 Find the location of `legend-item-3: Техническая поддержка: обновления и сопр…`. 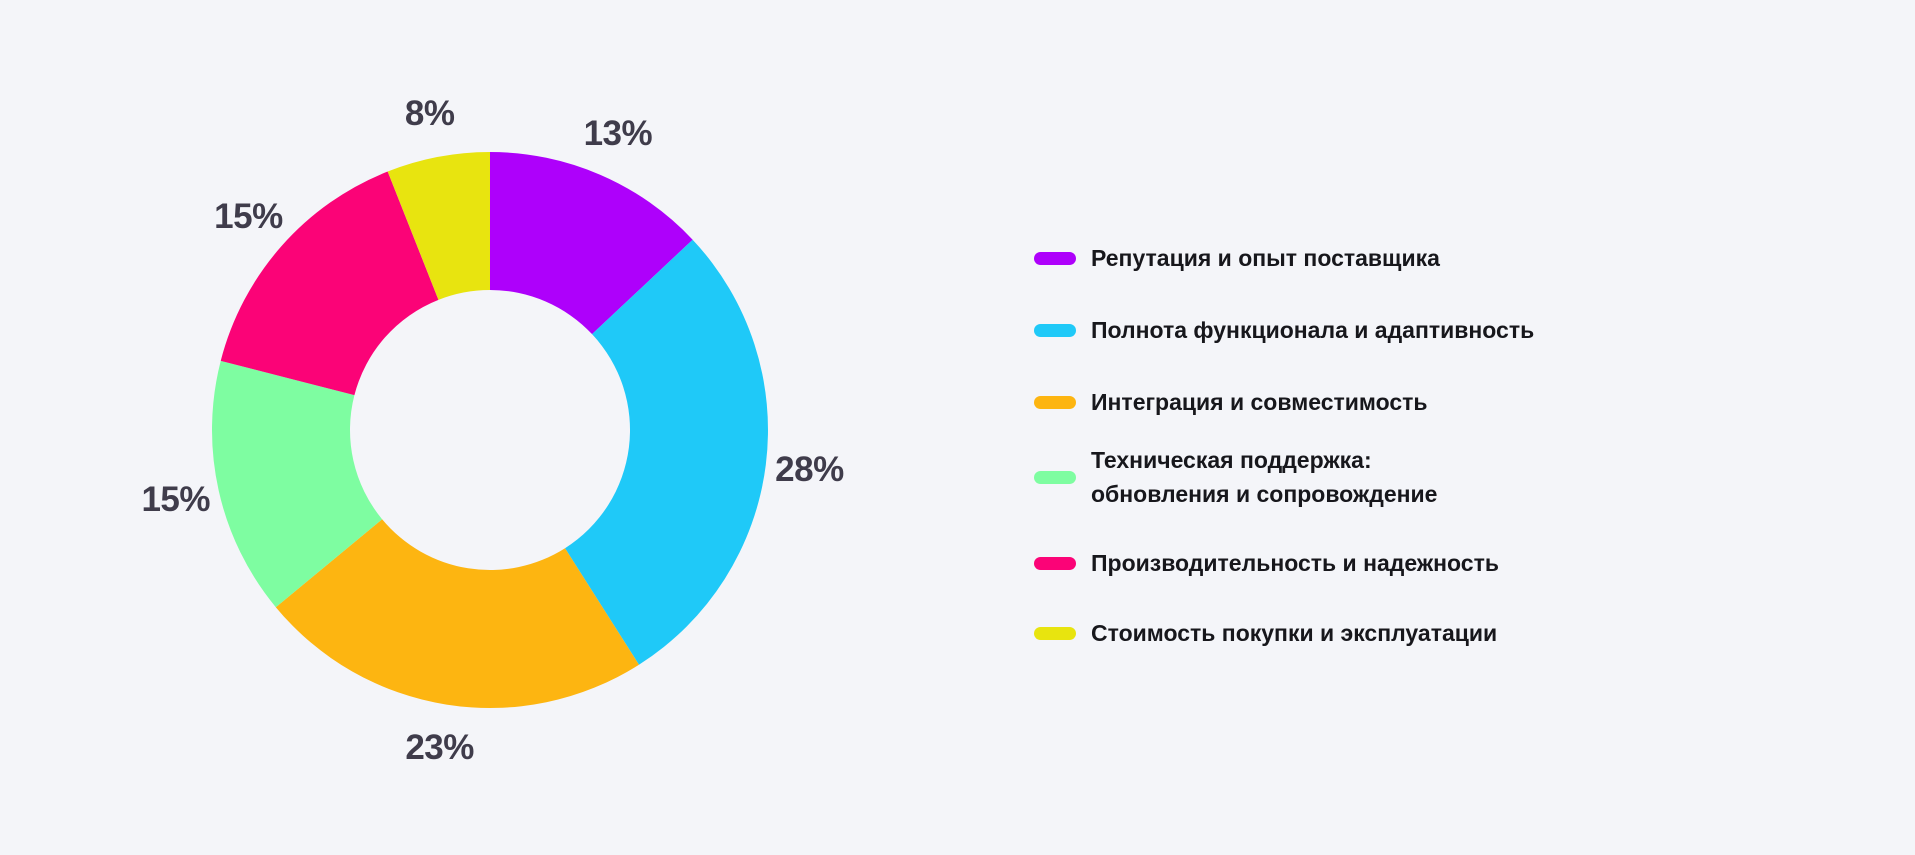

legend-item-3: Техническая поддержка: обновления и сопр… is located at coordinates (1235, 477).